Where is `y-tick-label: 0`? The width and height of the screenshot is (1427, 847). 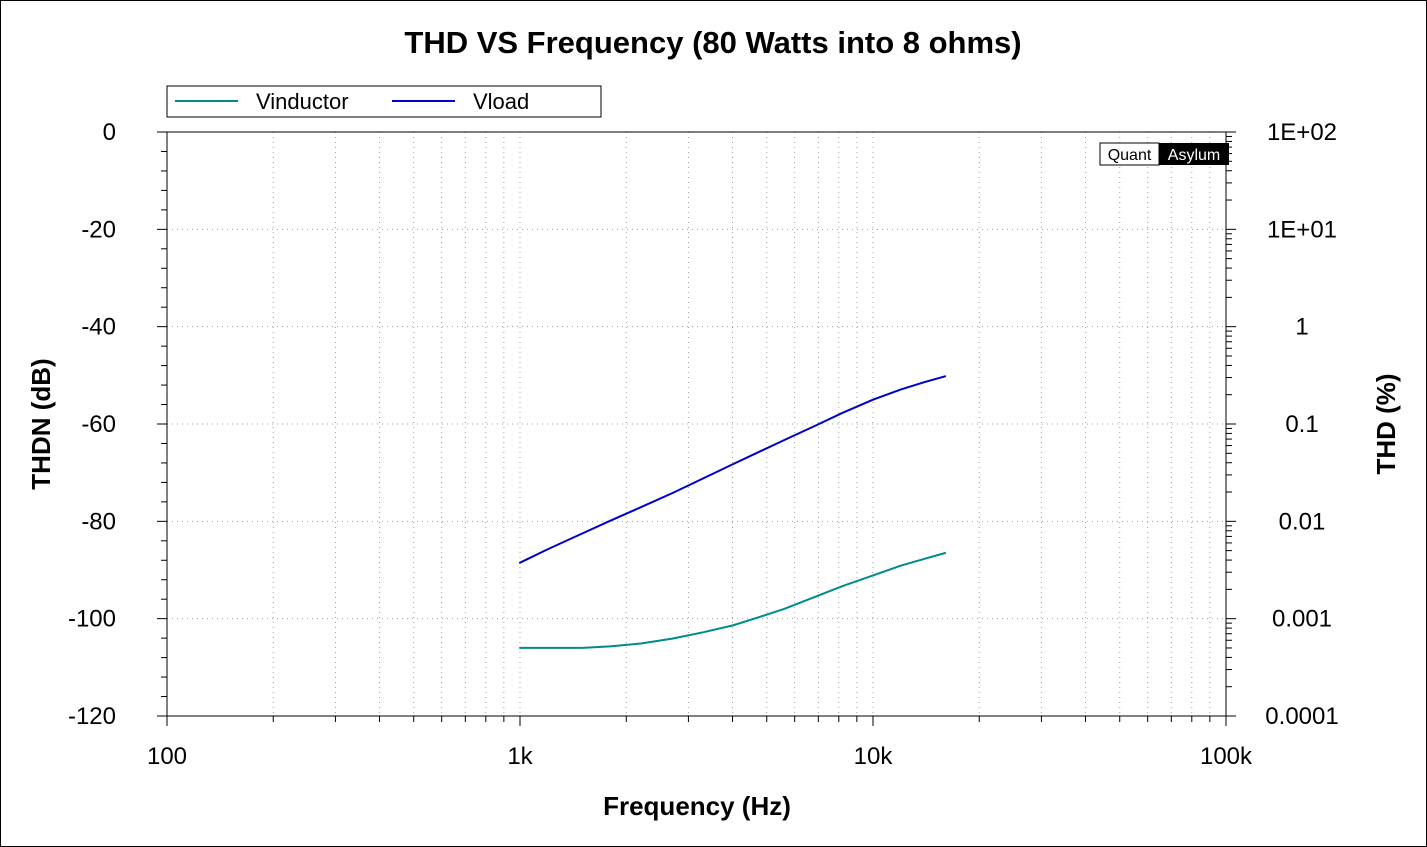 y-tick-label: 0 is located at coordinates (109, 132).